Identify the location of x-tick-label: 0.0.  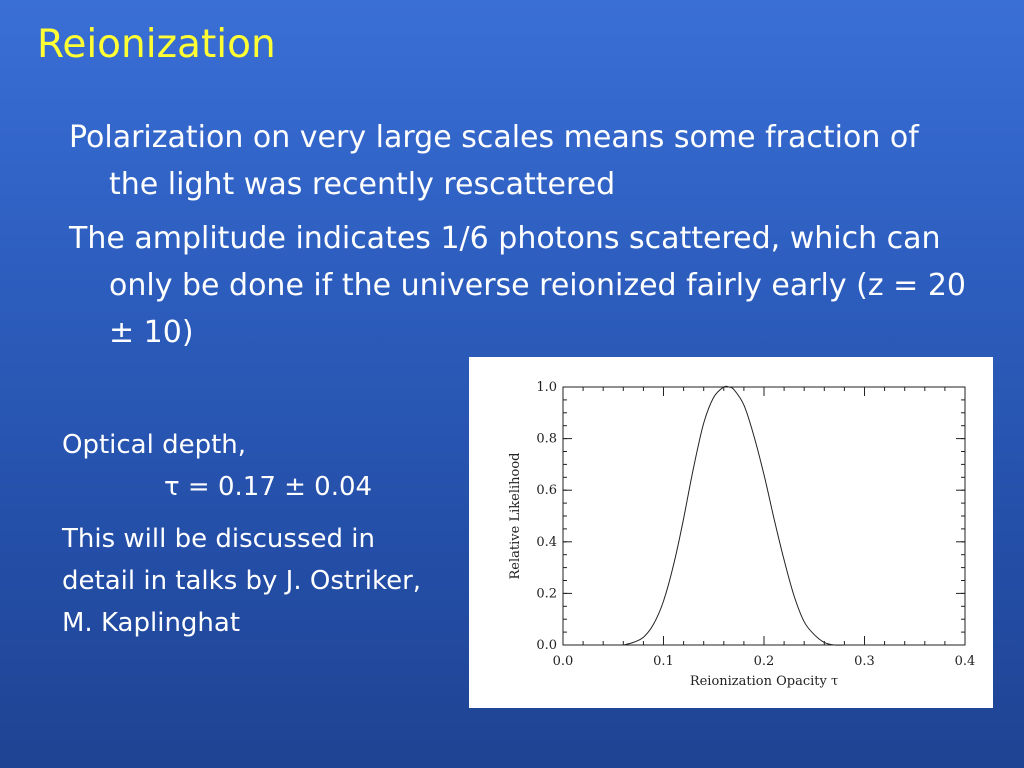
(563, 661).